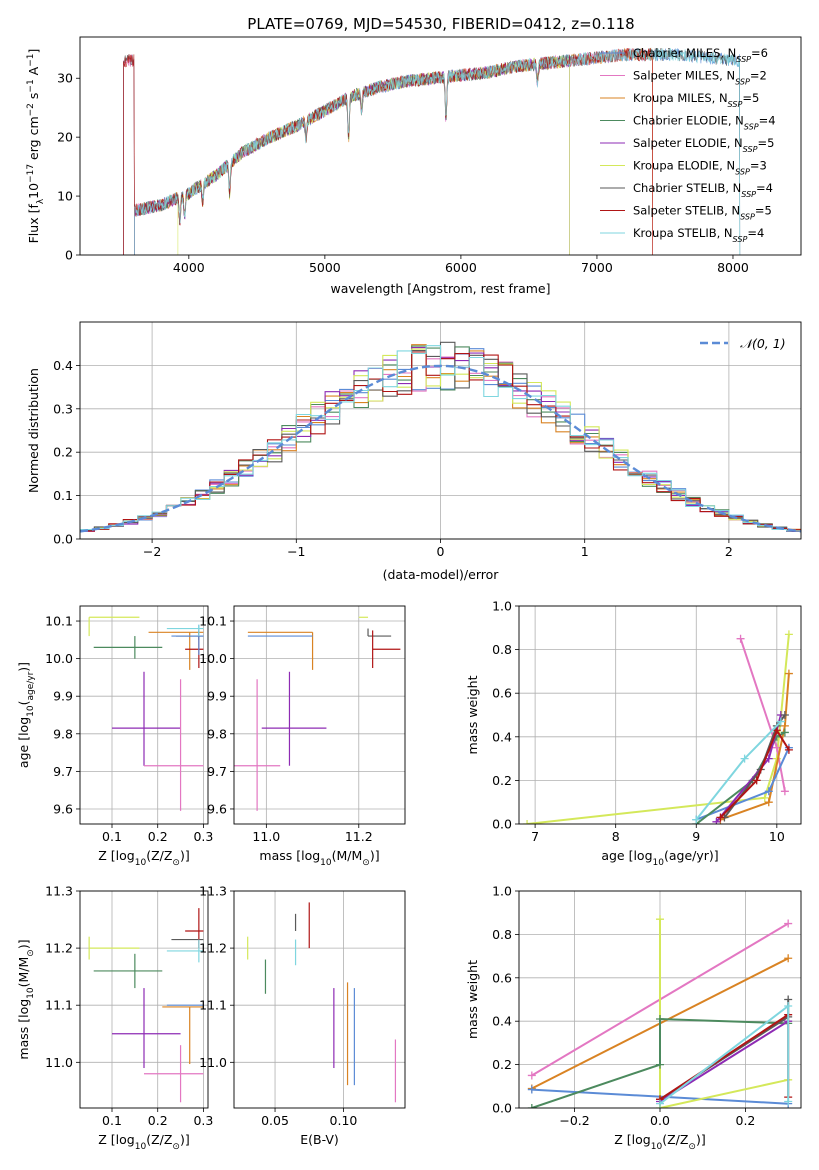  What do you see at coordinates (696, 100) in the screenshot?
I see `legend-entry: Kroupa MILES, NSSP=5` at bounding box center [696, 100].